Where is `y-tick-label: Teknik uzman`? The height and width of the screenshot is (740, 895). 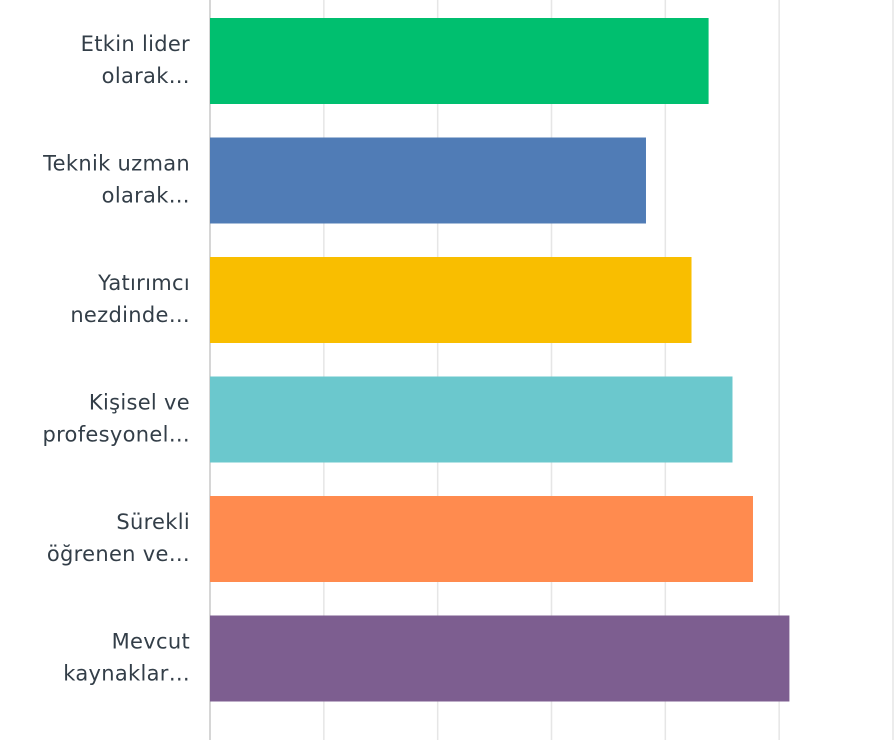 y-tick-label: Teknik uzman is located at coordinates (116, 164).